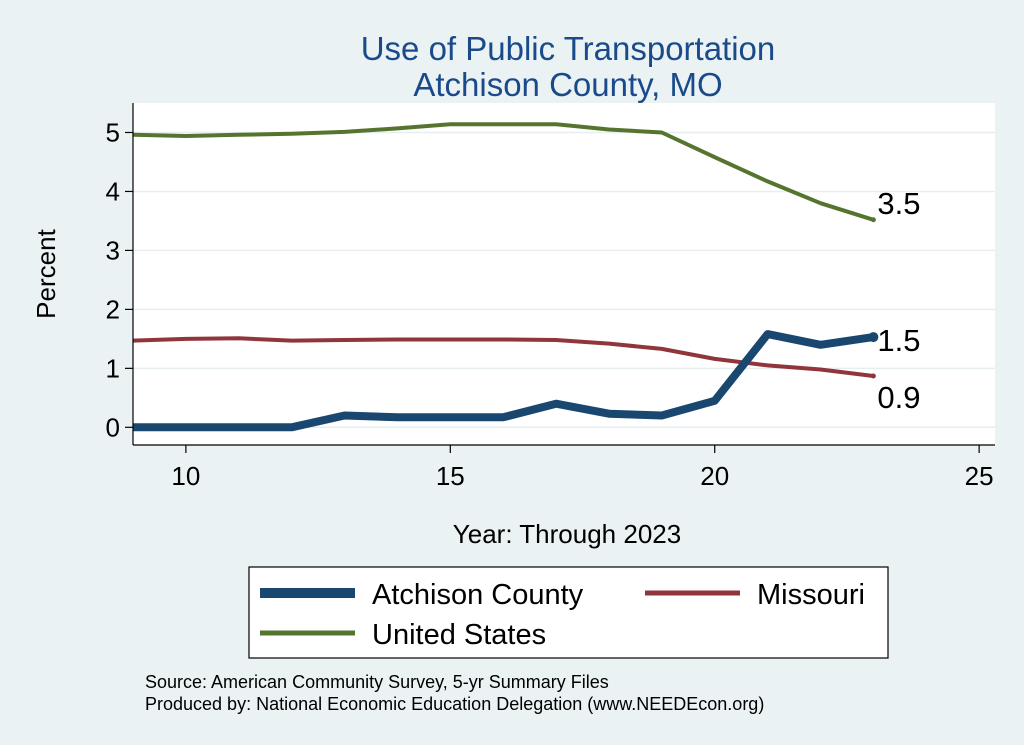 Image resolution: width=1024 pixels, height=745 pixels. Describe the element at coordinates (459, 635) in the screenshot. I see `legend-label-united-states: United States` at that location.